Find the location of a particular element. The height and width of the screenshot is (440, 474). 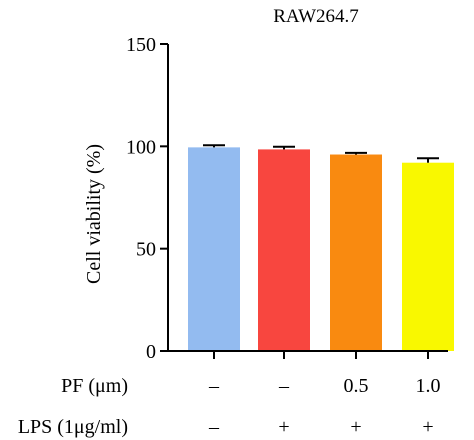

x-axis-ticks is located at coordinates (321, 355).